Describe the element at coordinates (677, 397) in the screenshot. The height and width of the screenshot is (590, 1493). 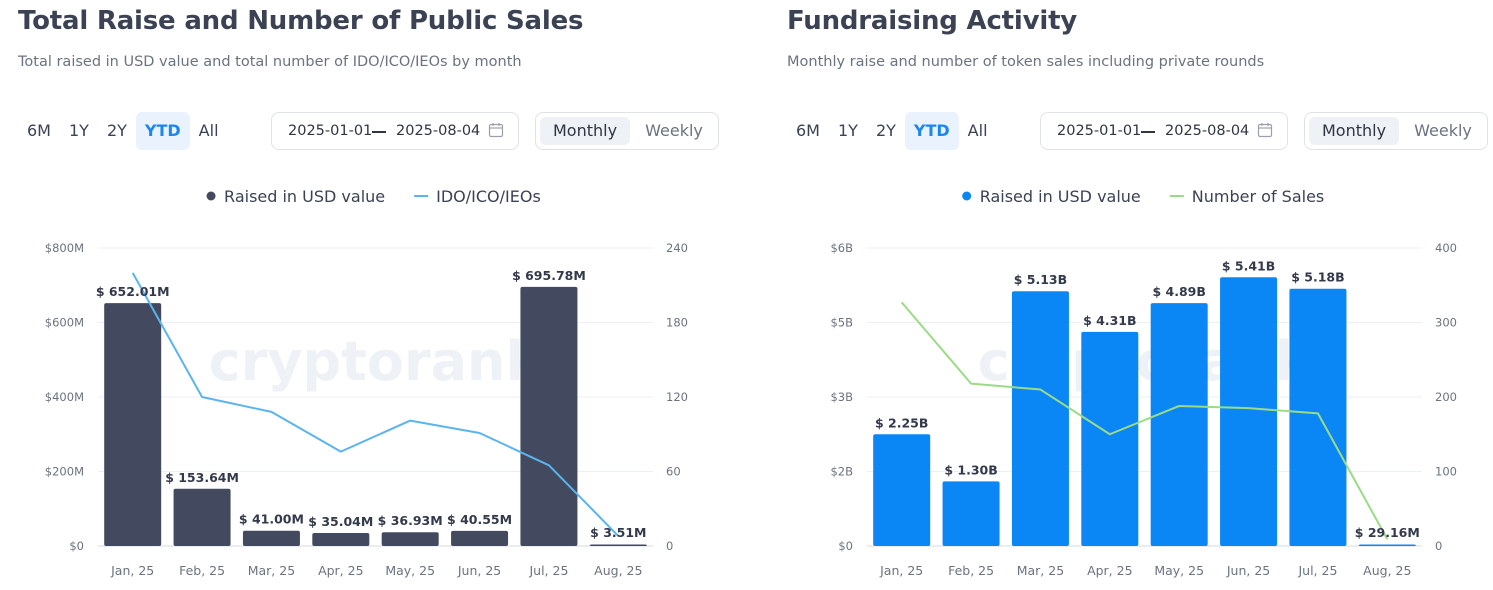
I see `right-axis-tick-label: 120` at that location.